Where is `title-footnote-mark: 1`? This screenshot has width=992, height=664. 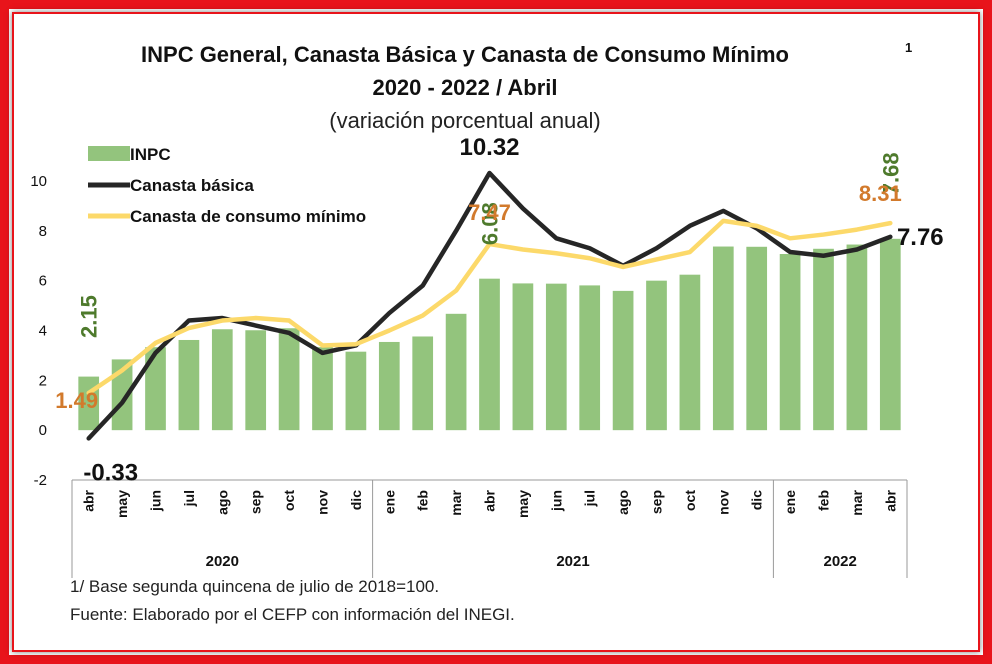 title-footnote-mark: 1 is located at coordinates (908, 47).